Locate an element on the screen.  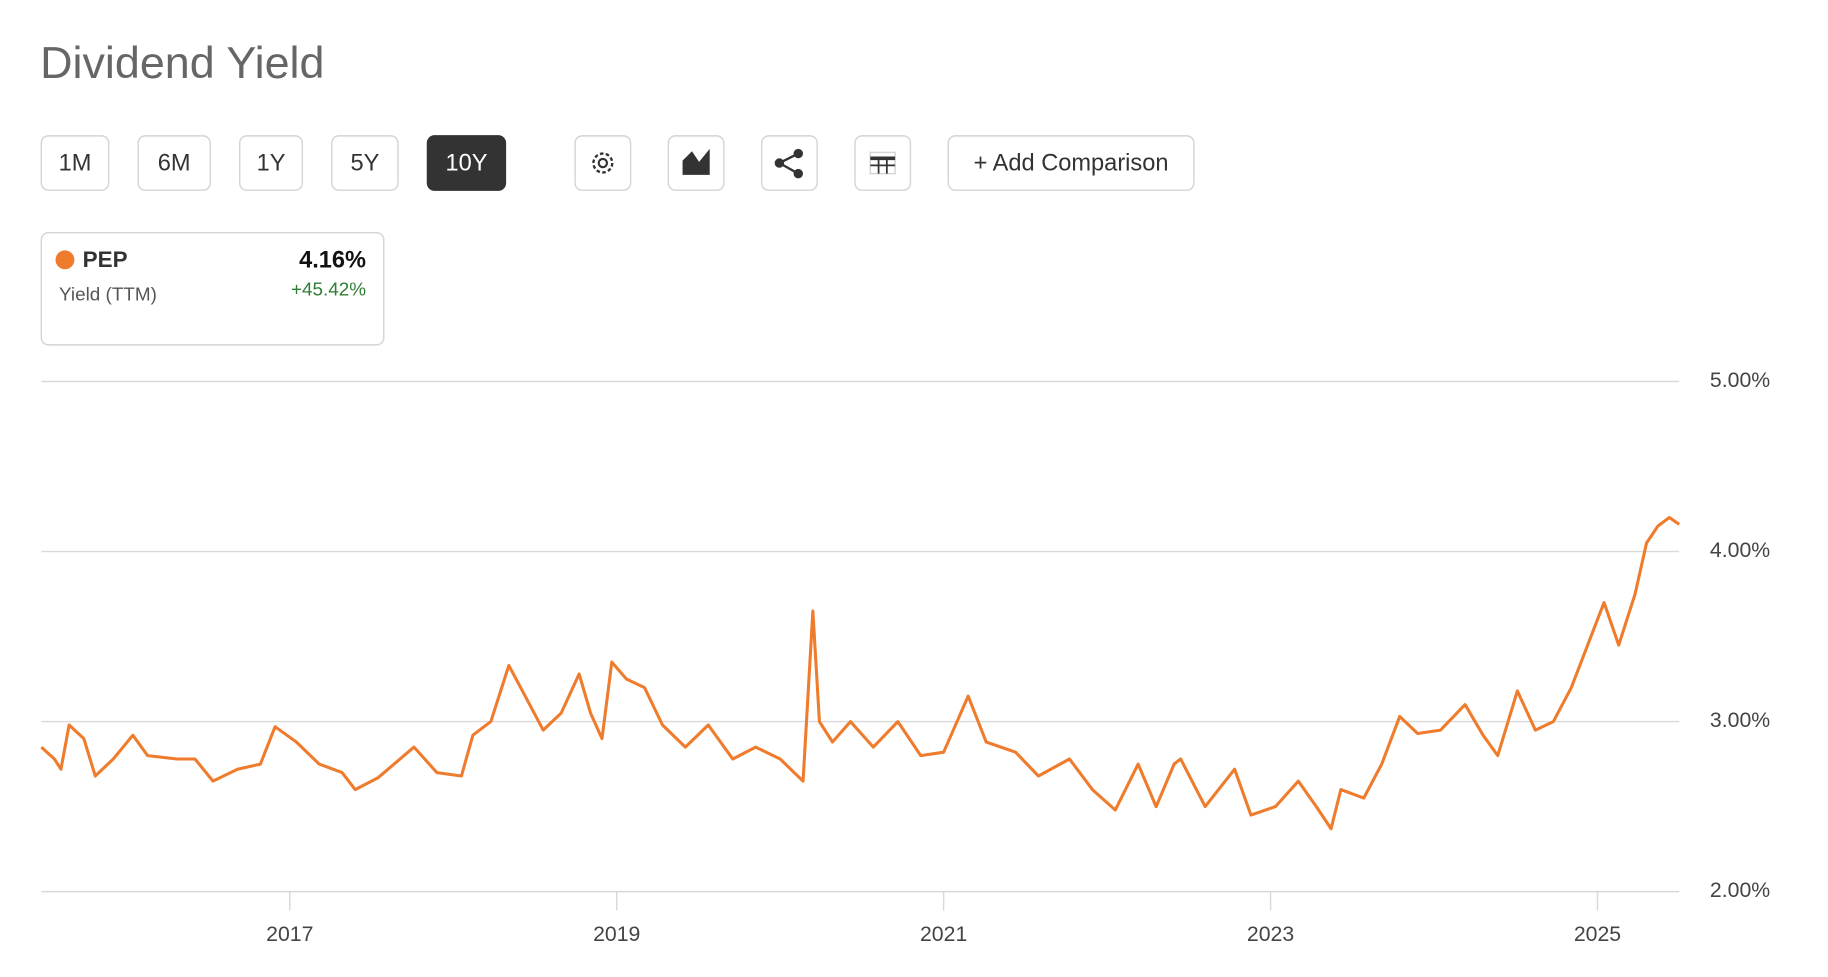
page-title: Dividend Yield is located at coordinates (182, 62).